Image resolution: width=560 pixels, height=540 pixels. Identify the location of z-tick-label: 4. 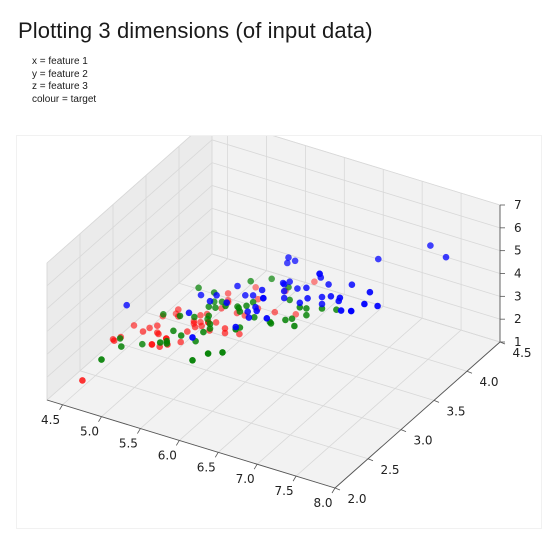
(518, 274).